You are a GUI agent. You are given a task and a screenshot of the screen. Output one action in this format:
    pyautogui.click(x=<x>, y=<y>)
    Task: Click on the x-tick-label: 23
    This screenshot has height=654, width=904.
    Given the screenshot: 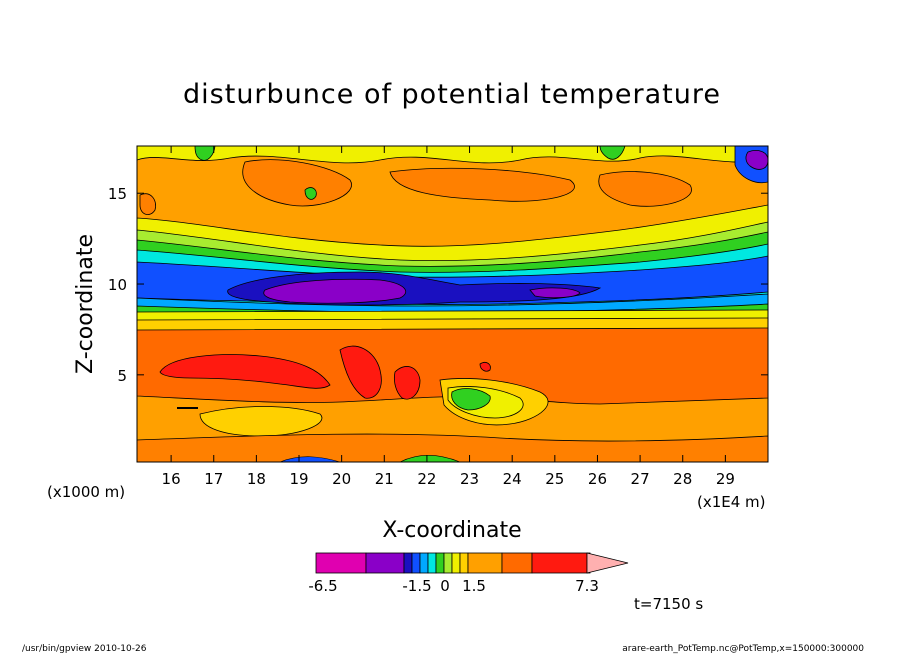 What is the action you would take?
    pyautogui.click(x=469, y=479)
    